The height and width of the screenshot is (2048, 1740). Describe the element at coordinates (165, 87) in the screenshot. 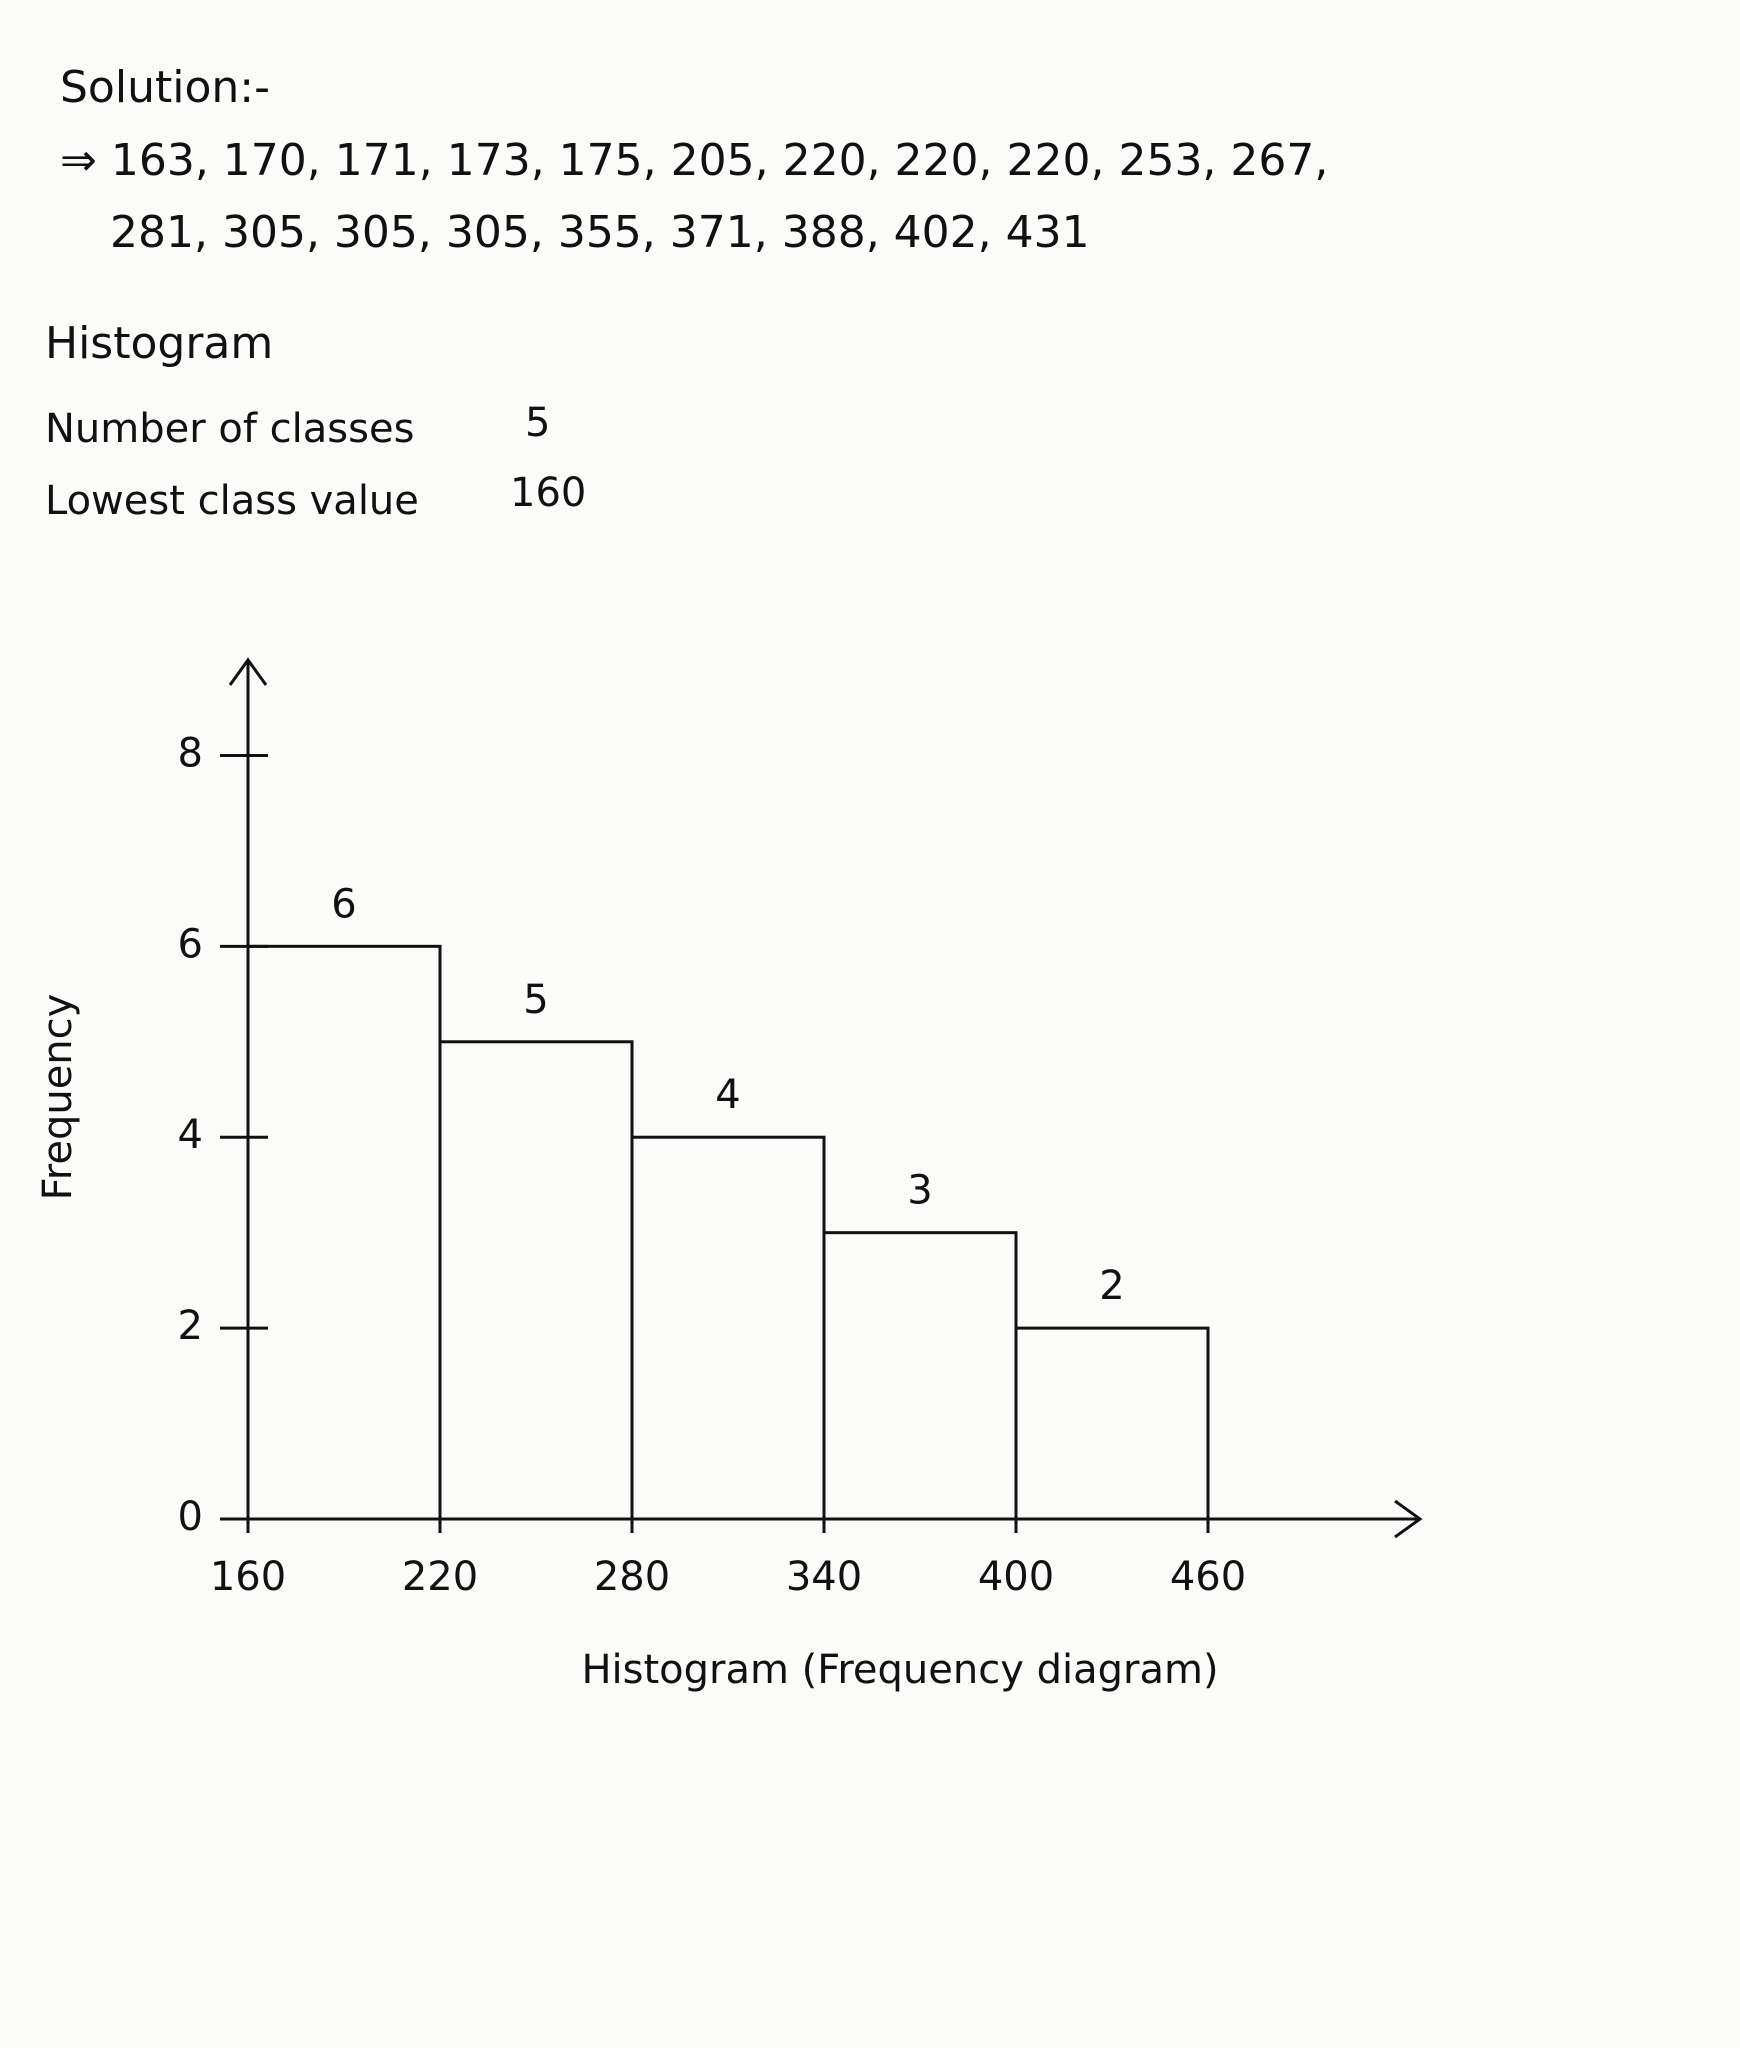

I see `heading: Solution:-` at that location.